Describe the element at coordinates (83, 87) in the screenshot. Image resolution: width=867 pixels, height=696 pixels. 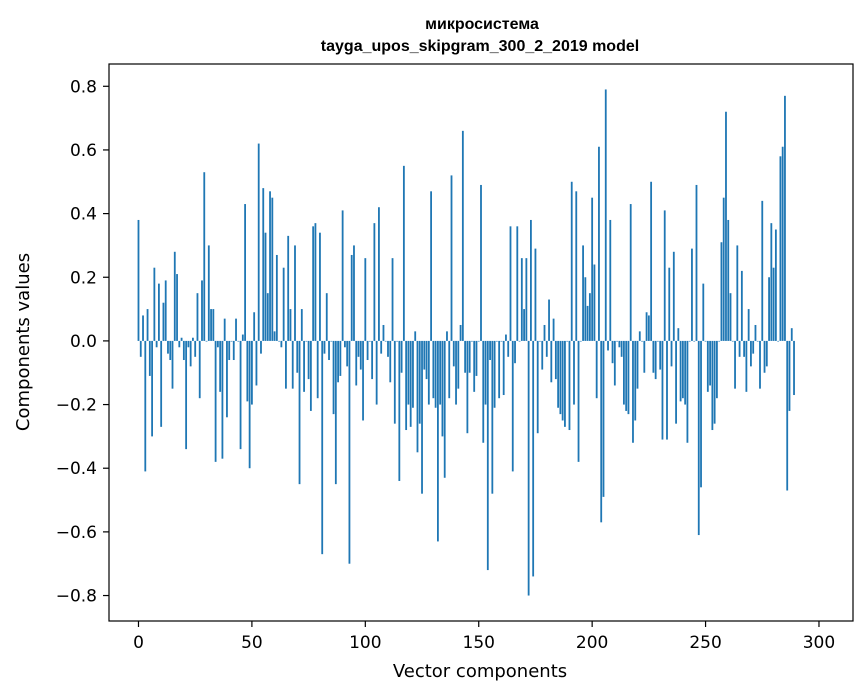
I see `y-tick-label: 0.8` at that location.